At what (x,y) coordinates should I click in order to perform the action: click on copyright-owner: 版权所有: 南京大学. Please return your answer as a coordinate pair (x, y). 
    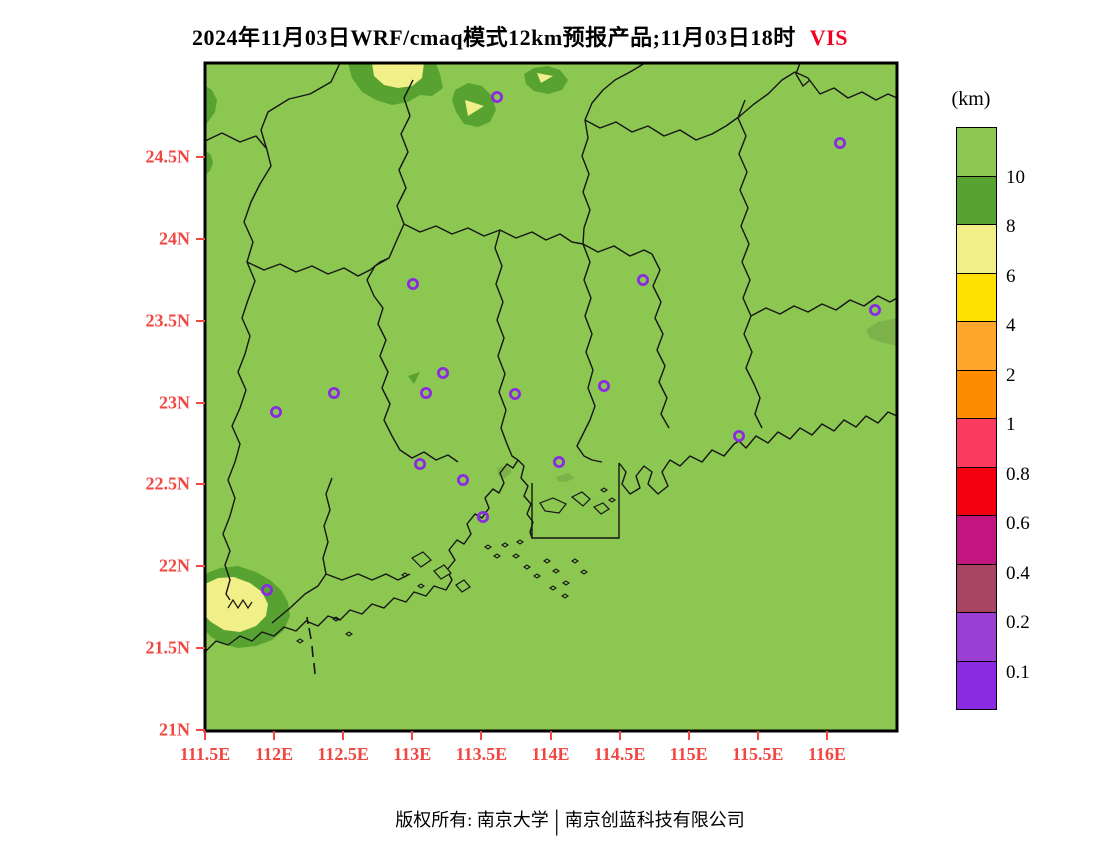
    Looking at the image, I should click on (472, 820).